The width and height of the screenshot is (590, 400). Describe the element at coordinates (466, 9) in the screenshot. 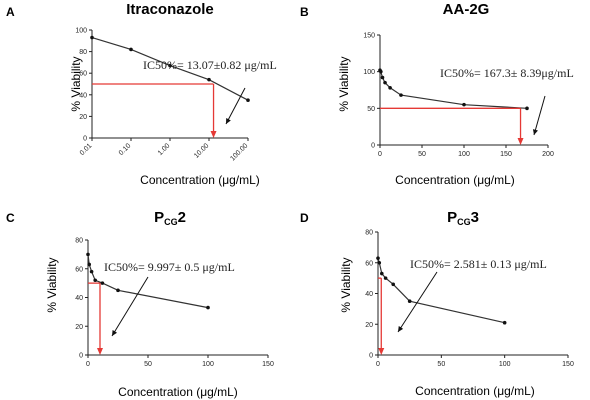

I see `chart-title: AA-2G` at that location.